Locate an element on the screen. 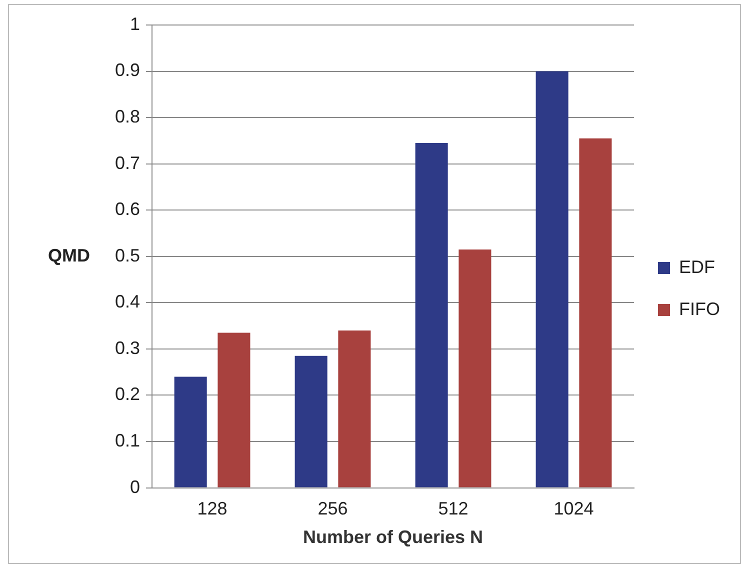 This screenshot has height=569, width=749. y-tick-label: 0 is located at coordinates (135, 486).